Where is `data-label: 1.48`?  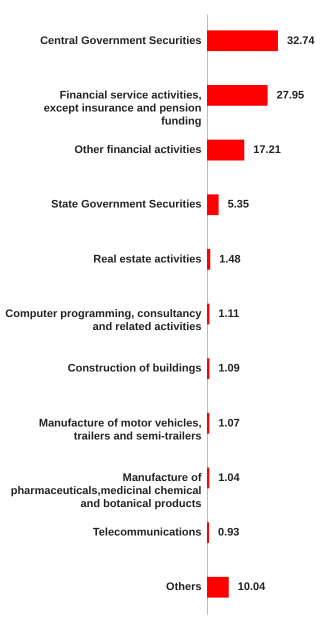
data-label: 1.48 is located at coordinates (230, 259).